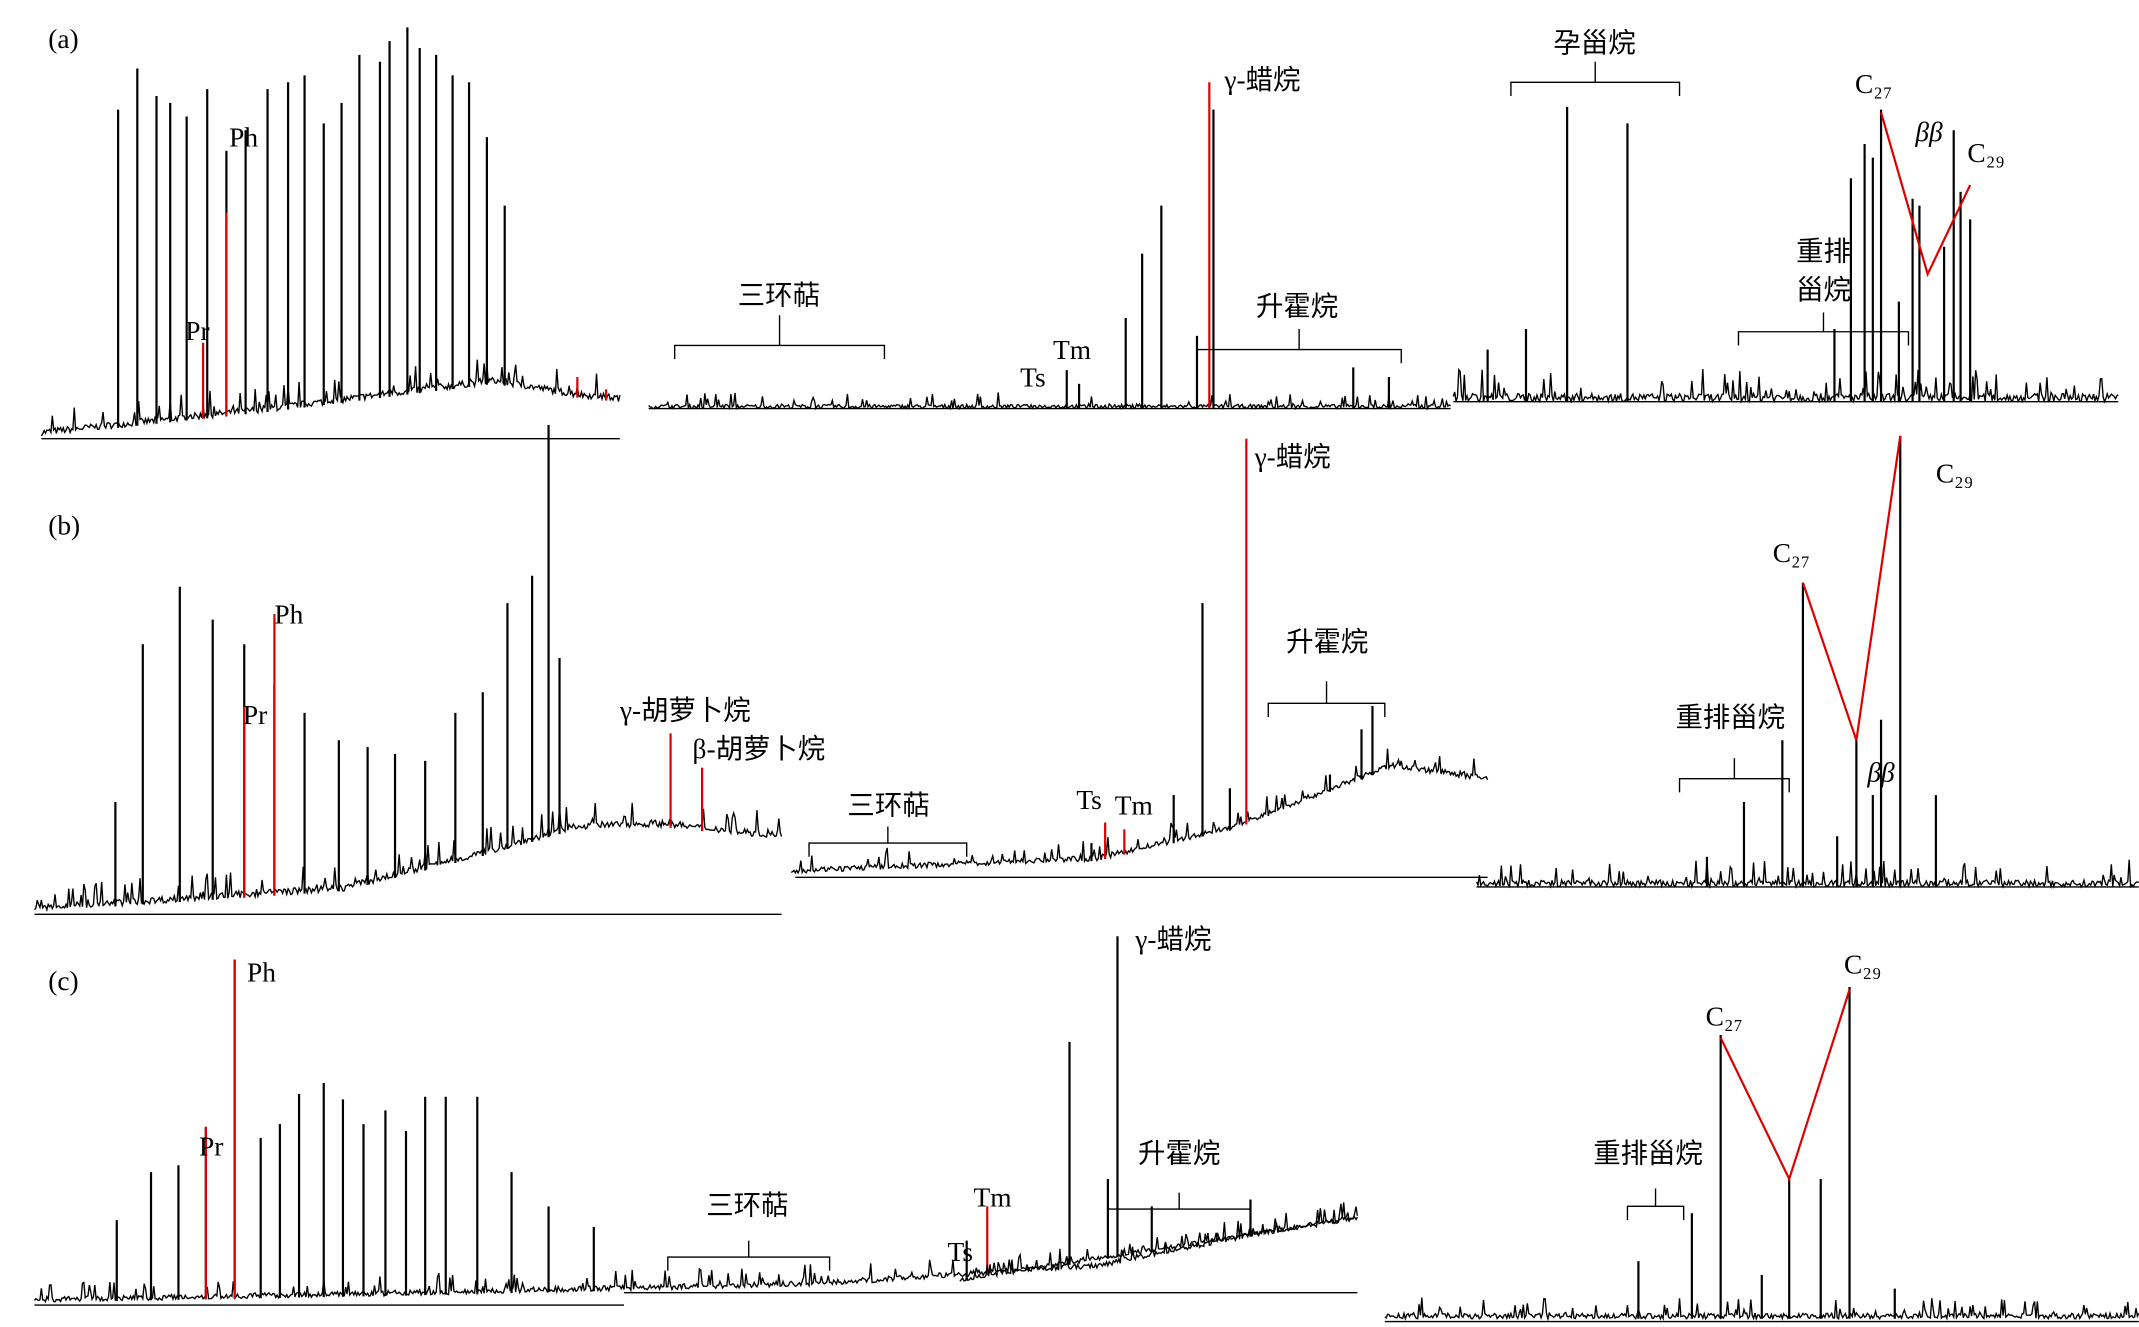 The width and height of the screenshot is (2139, 1327). Describe the element at coordinates (759, 749) in the screenshot. I see `peak-label: β-胡萝卜烷` at that location.